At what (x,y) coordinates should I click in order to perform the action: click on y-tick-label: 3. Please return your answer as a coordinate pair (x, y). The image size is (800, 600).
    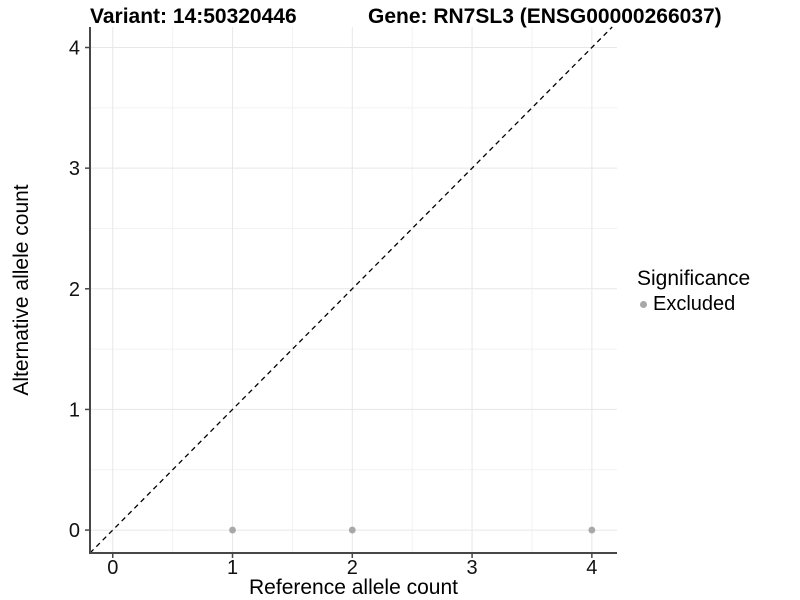
    Looking at the image, I should click on (74, 169).